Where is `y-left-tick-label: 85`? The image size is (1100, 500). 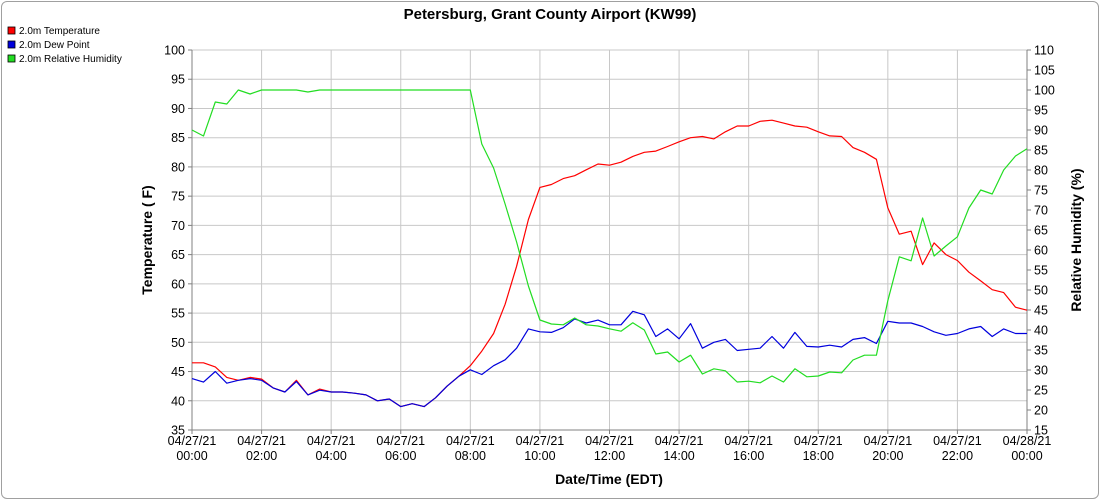 y-left-tick-label: 85 is located at coordinates (178, 138).